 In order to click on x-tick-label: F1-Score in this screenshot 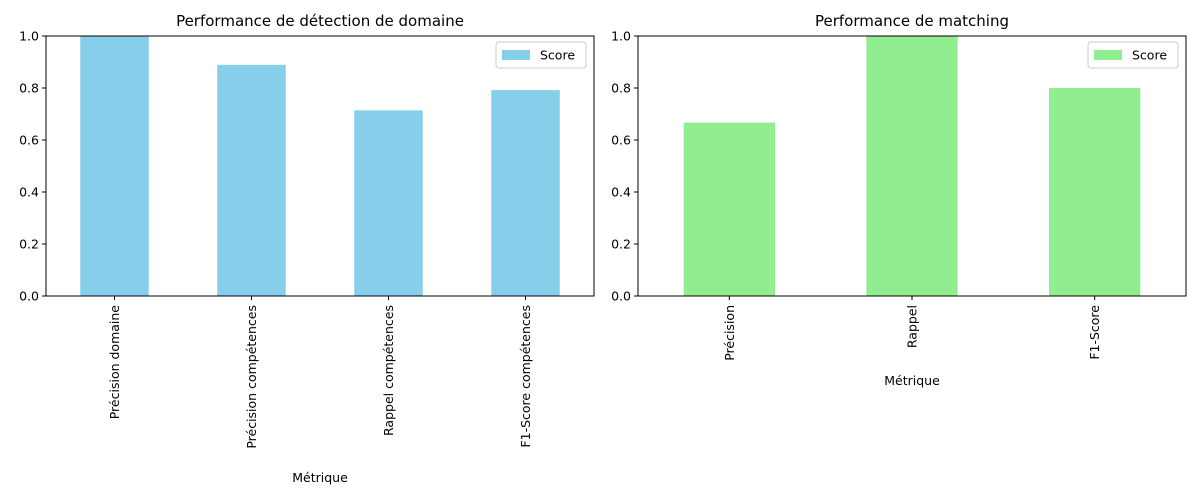, I will do `click(1094, 332)`.